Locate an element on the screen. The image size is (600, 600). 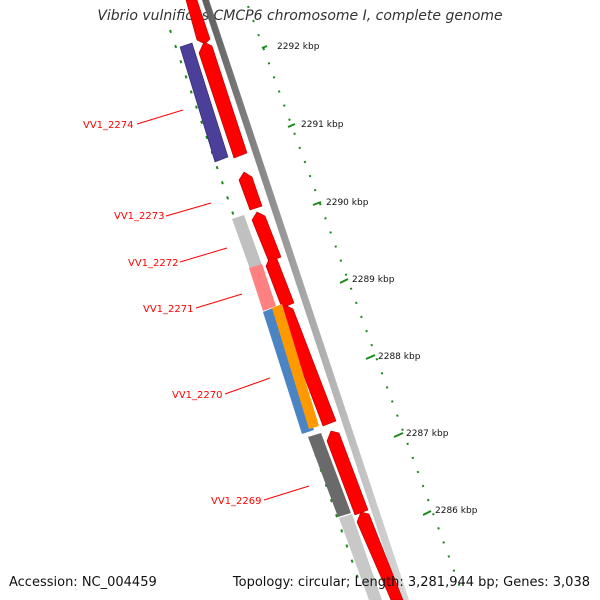
gene-label-vv1-2272: VV1_2272 is located at coordinates (153, 263).